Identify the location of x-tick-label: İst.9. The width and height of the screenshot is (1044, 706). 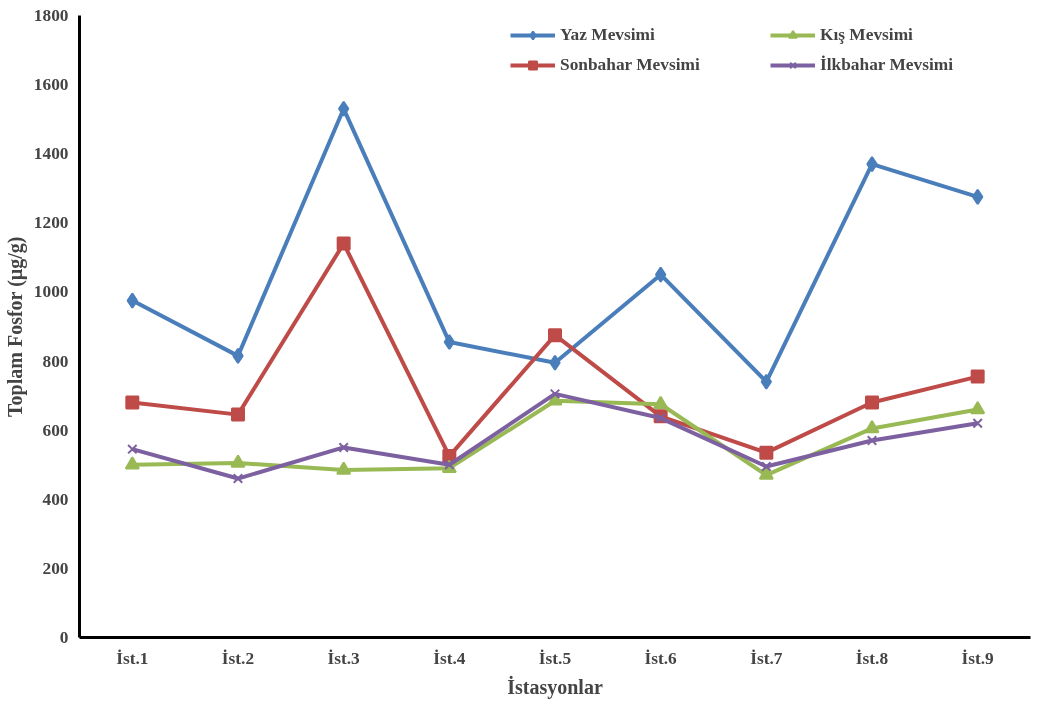
(978, 658).